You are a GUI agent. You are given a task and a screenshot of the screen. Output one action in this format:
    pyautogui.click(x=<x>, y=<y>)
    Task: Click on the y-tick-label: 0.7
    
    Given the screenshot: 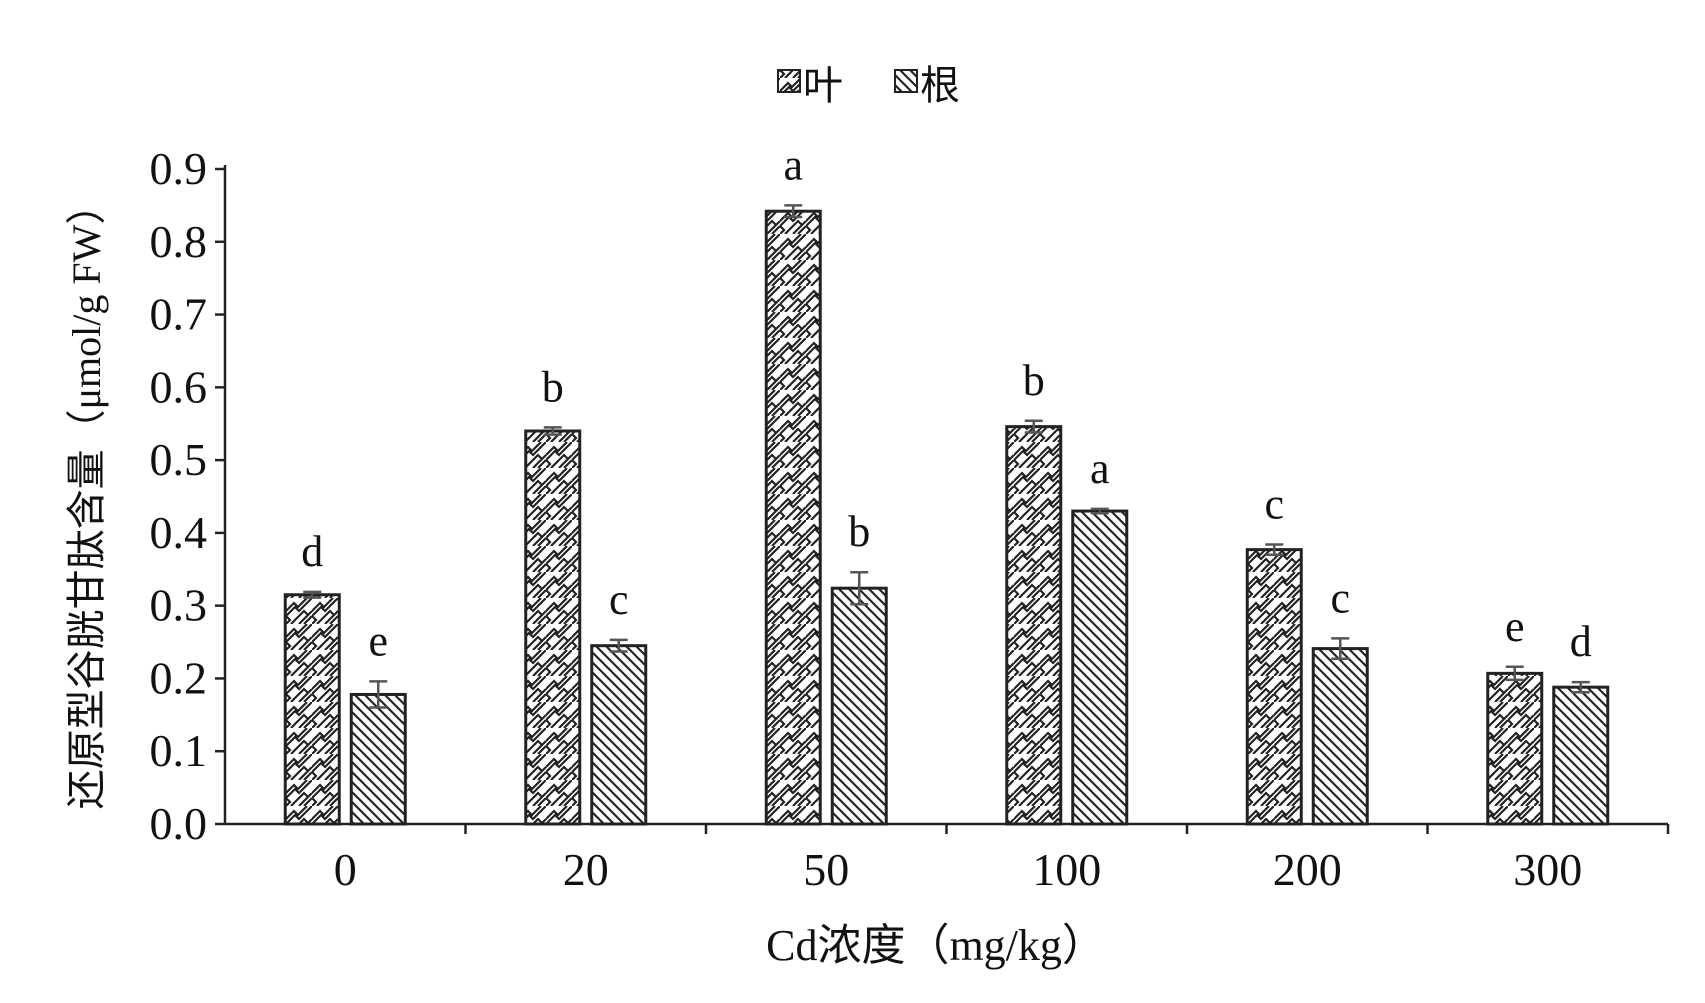 What is the action you would take?
    pyautogui.click(x=179, y=314)
    